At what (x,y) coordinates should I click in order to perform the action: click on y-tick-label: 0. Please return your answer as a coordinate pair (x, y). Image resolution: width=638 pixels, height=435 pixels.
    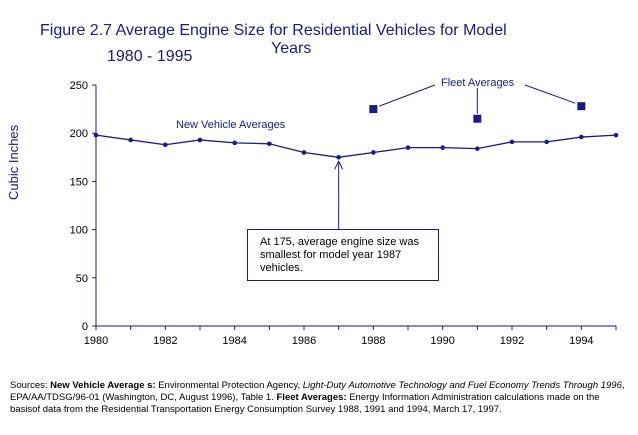
    Looking at the image, I should click on (85, 327).